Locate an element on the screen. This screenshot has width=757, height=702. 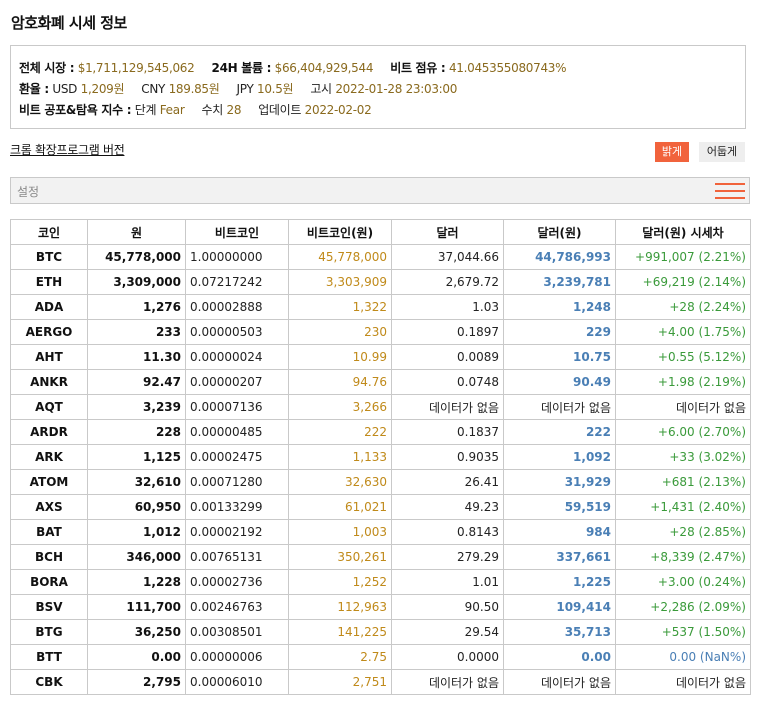
coin-cell: BCH is located at coordinates (49, 557).